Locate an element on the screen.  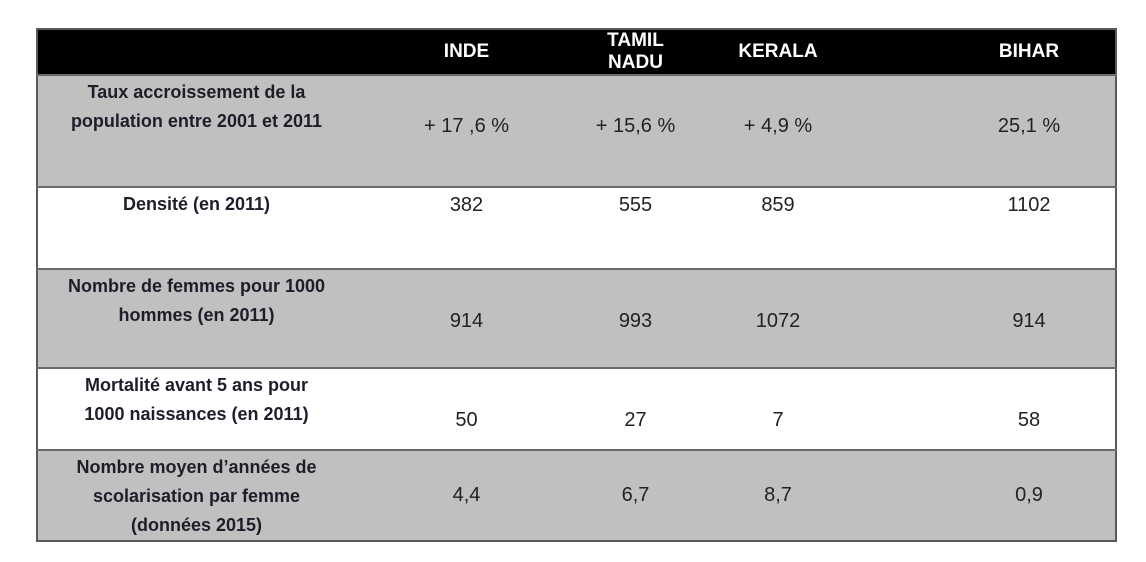
cell-tamil-nadu: + 15,6 % is located at coordinates (635, 125).